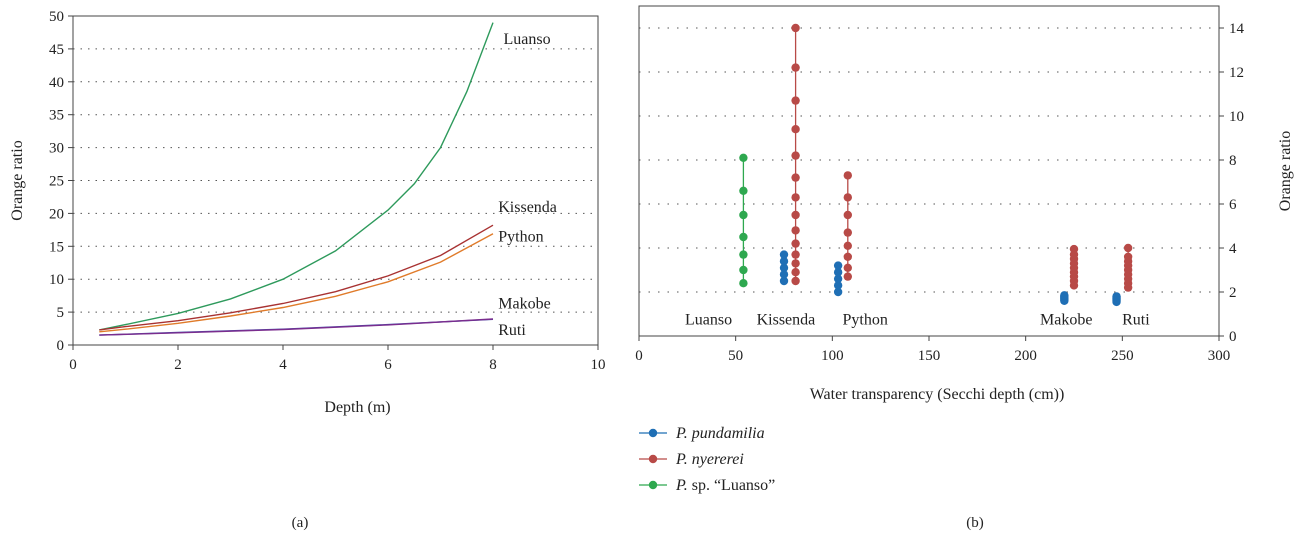 The width and height of the screenshot is (1301, 539). I want to click on y-tick-label: 30, so click(56, 149).